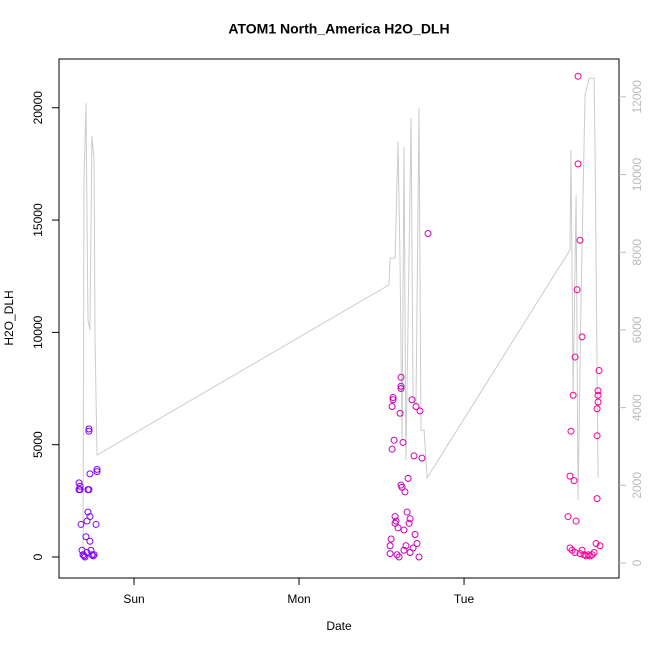 Image resolution: width=650 pixels, height=655 pixels. Describe the element at coordinates (38, 444) in the screenshot. I see `y-tick-label: 5000` at that location.